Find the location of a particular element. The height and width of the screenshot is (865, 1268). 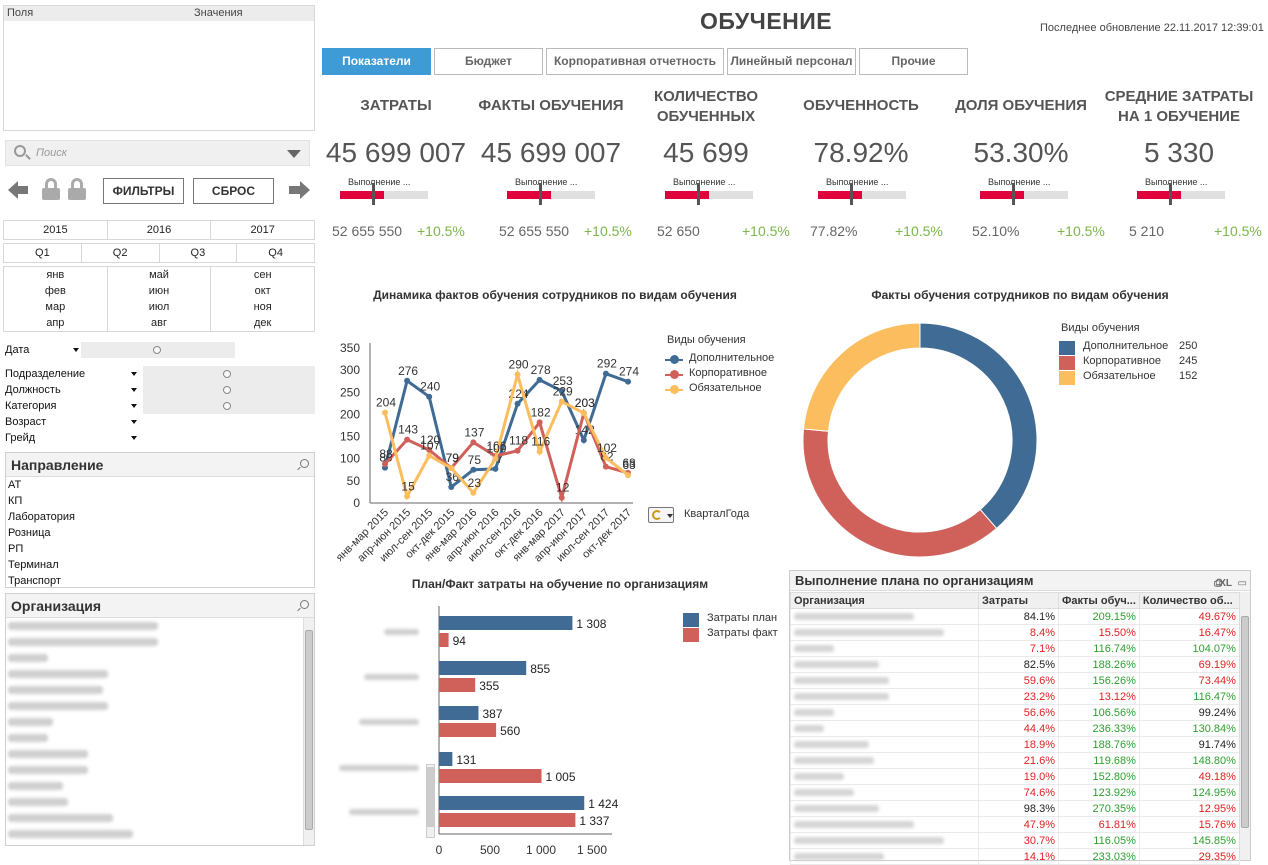

tab-corporate-reporting: Корпоративная отчетность is located at coordinates (635, 61).